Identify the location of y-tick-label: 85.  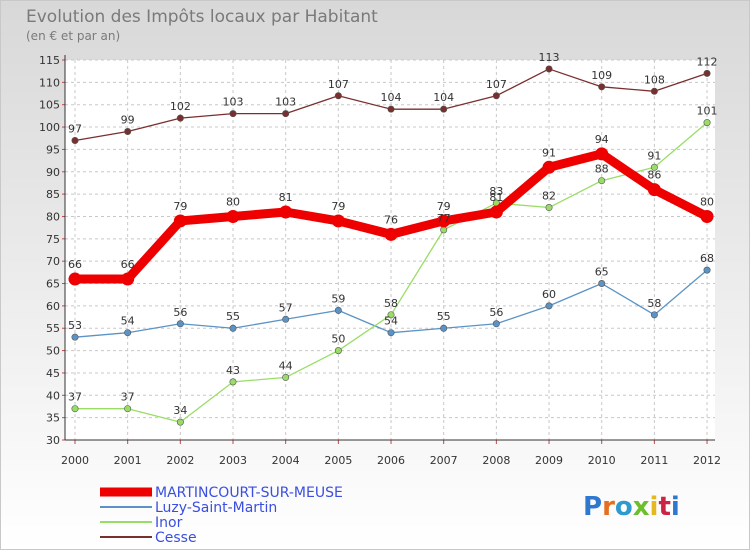
(53, 194).